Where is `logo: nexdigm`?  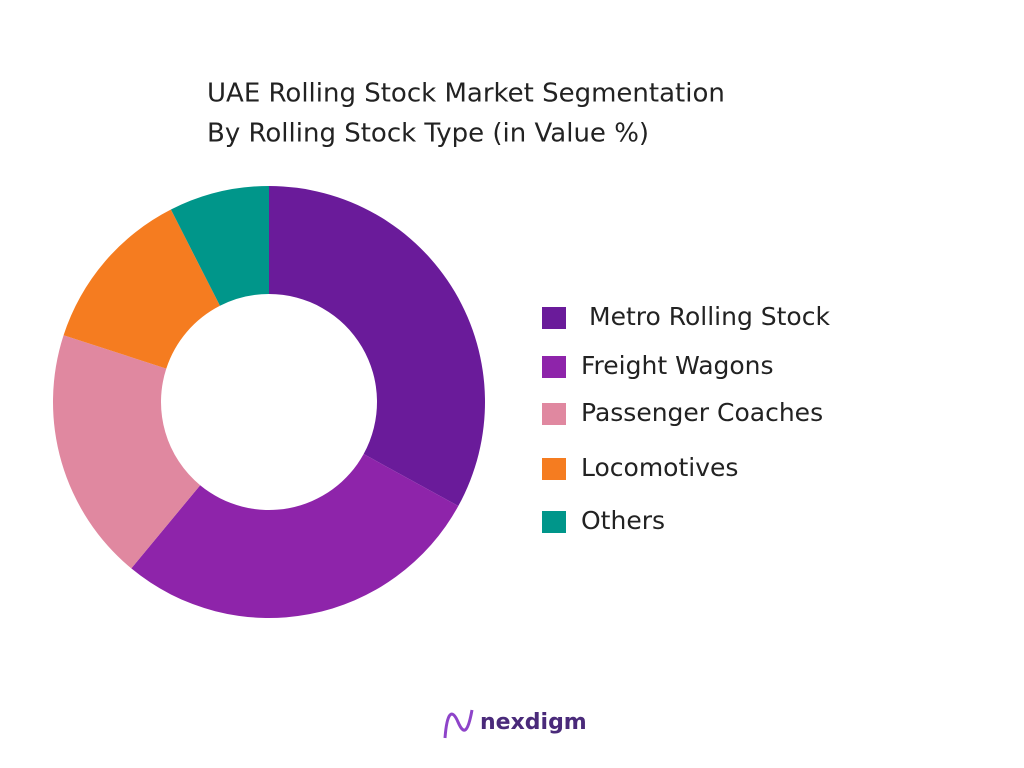 logo: nexdigm is located at coordinates (515, 724).